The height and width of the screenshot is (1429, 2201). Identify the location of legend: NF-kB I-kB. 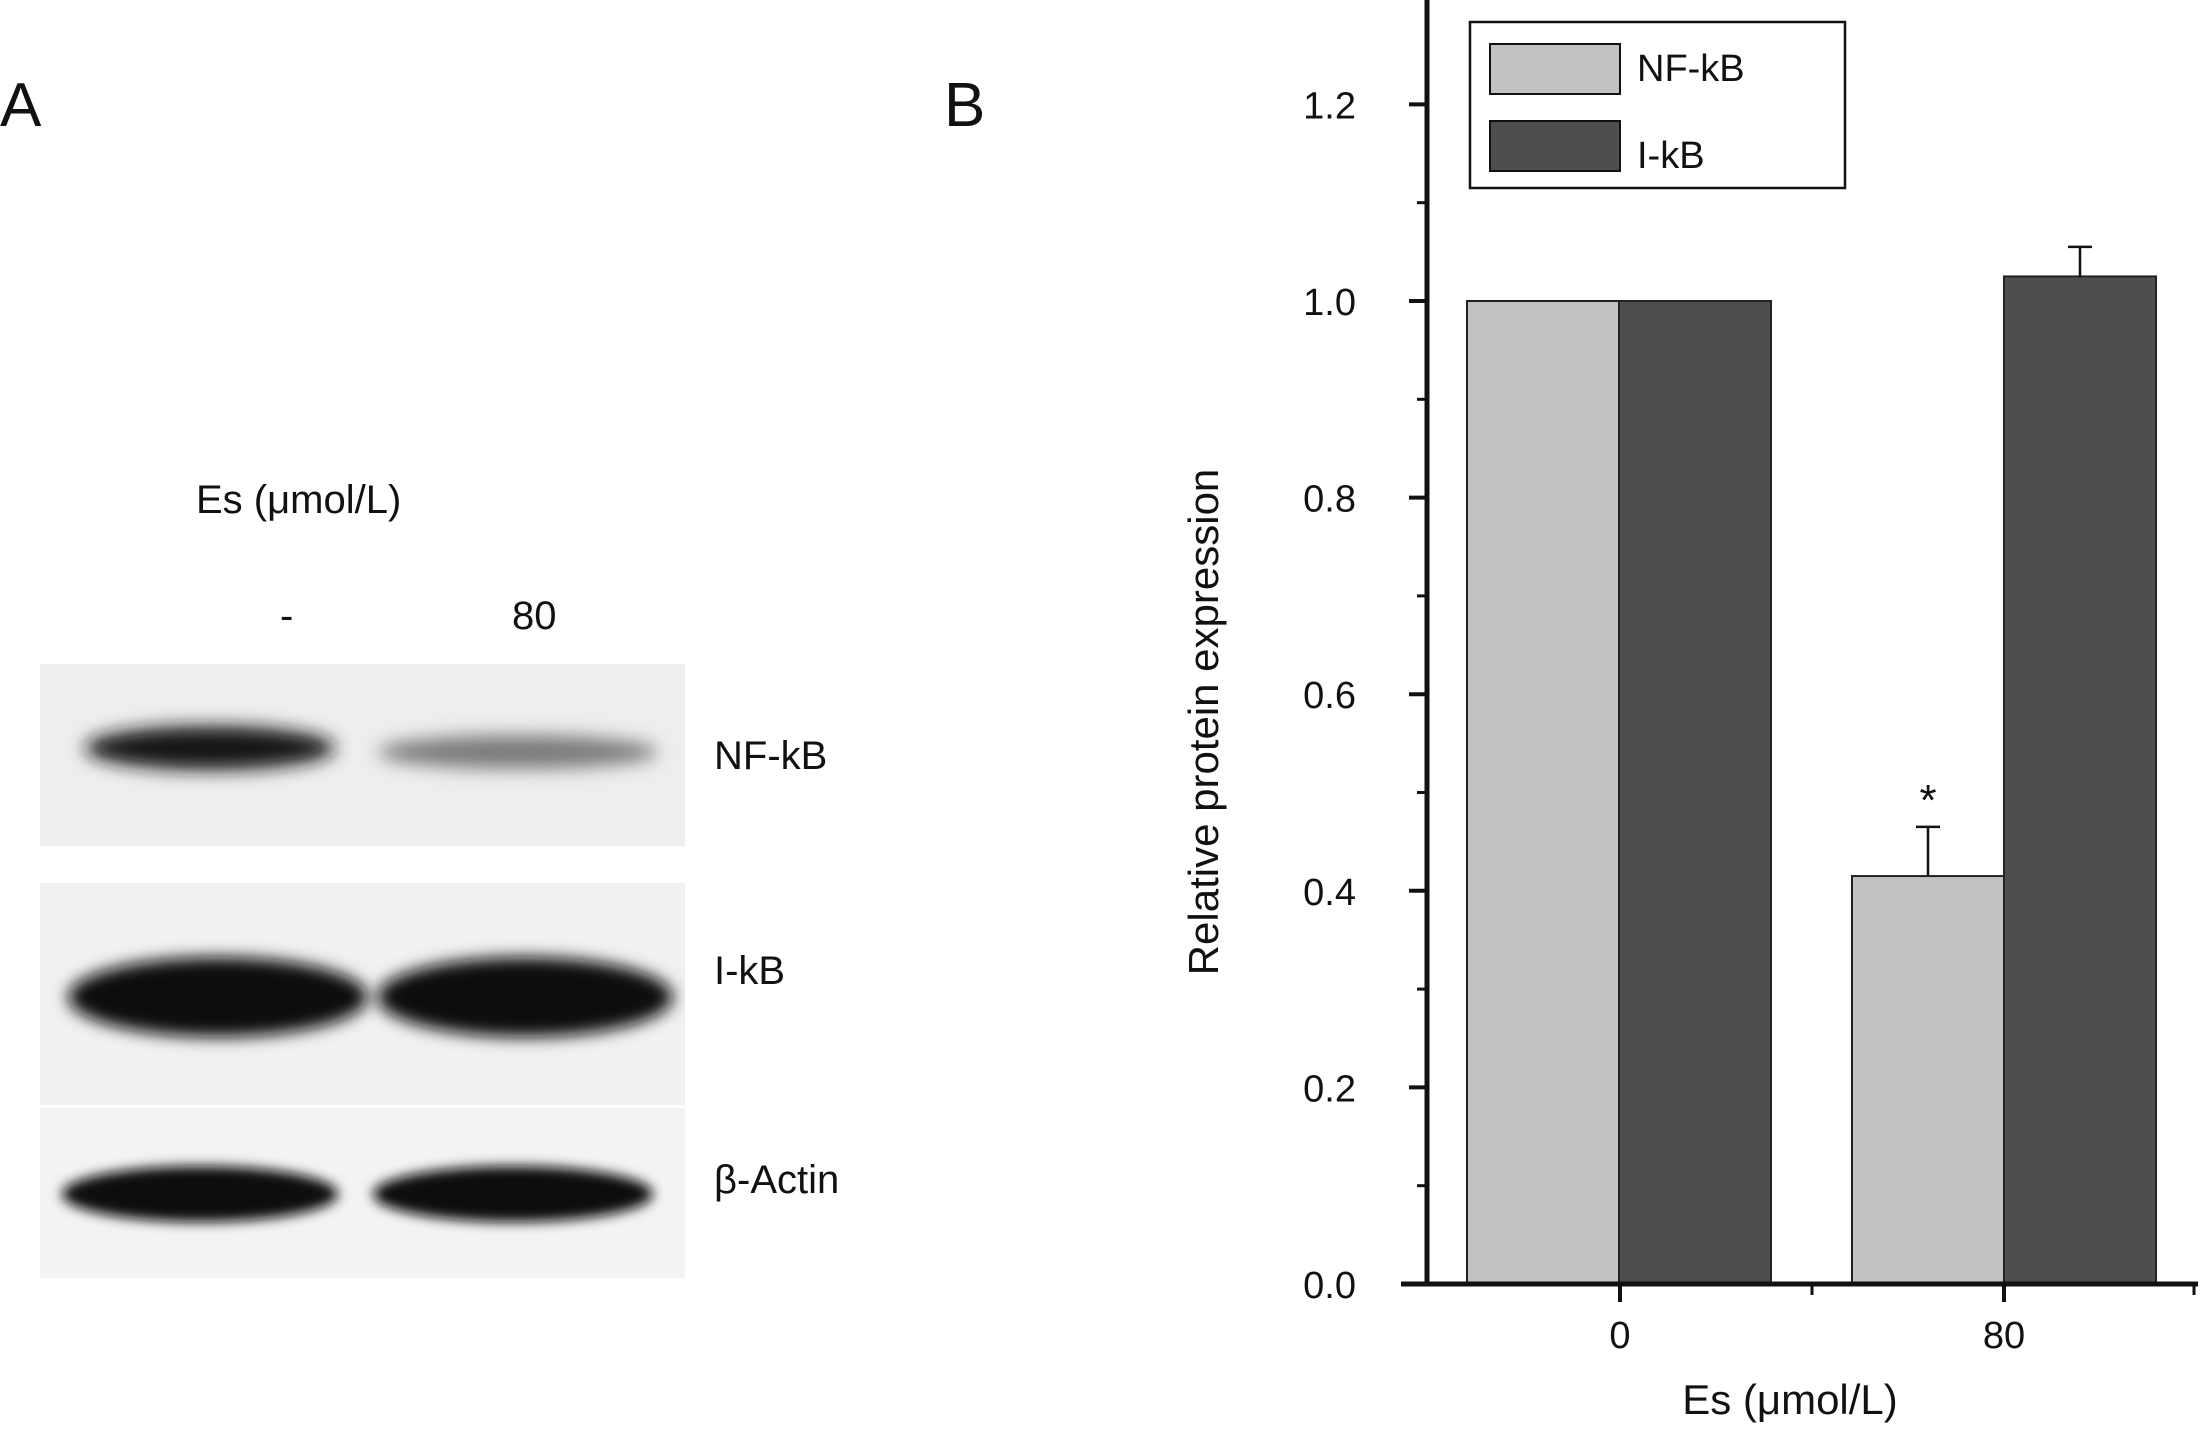
(1657, 105).